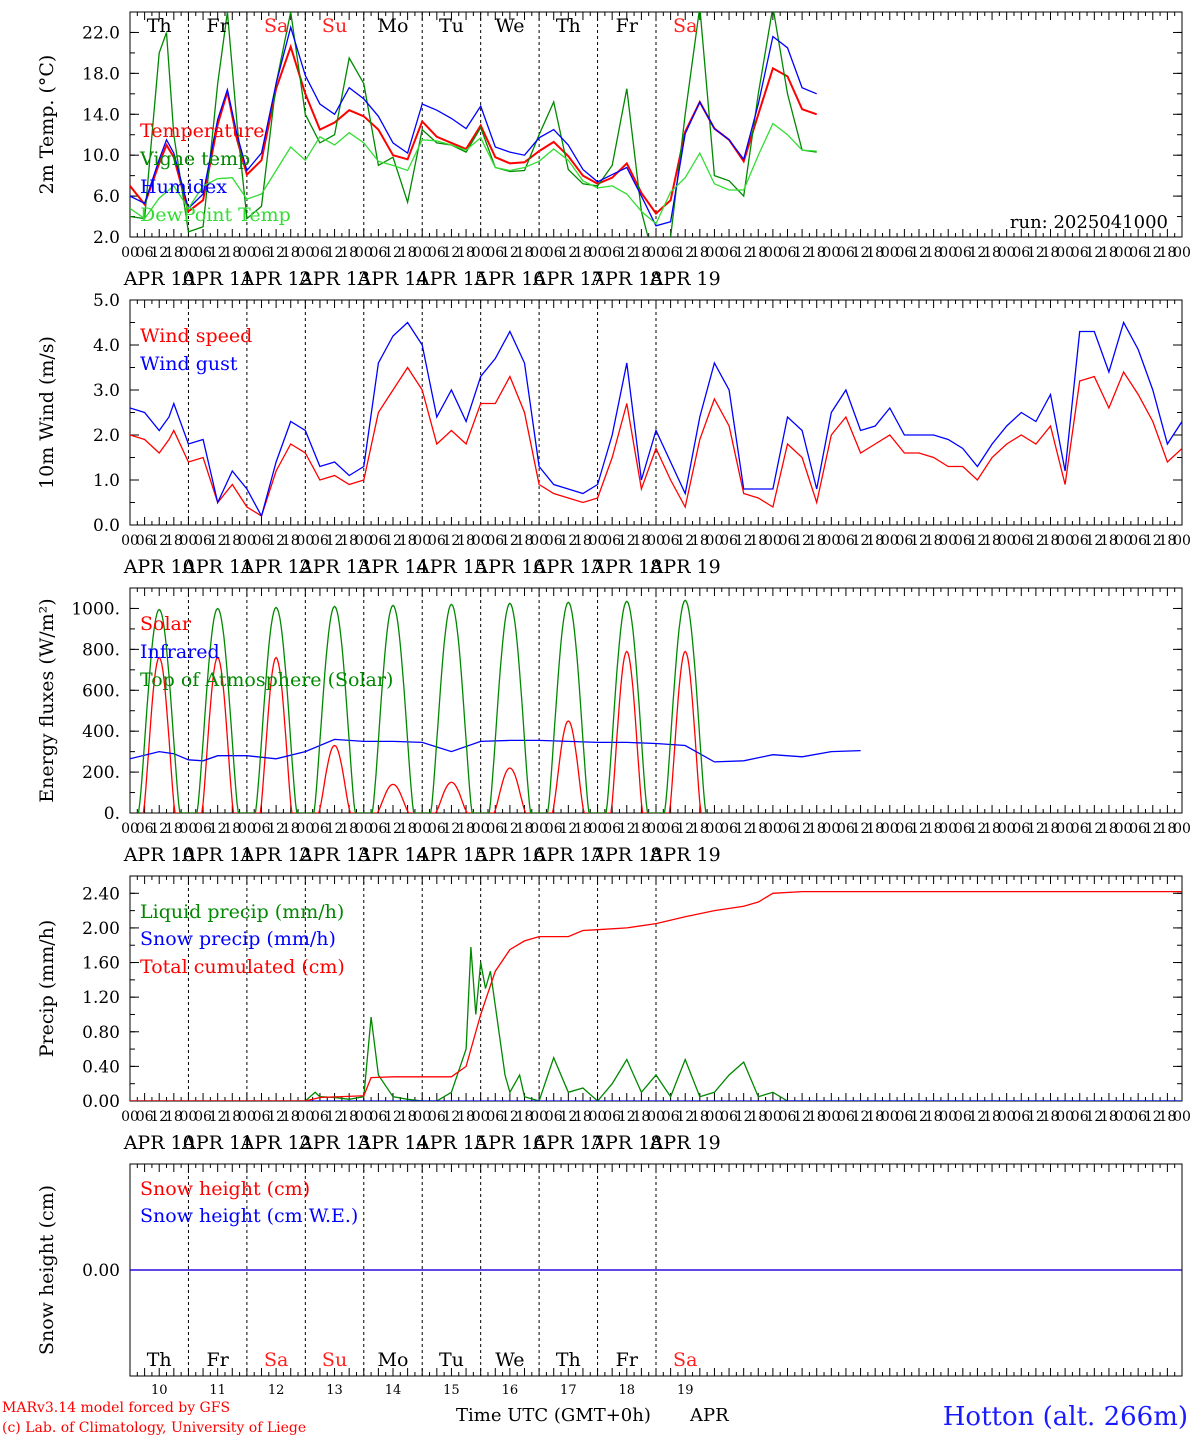 The height and width of the screenshot is (1440, 1194). Describe the element at coordinates (106, 481) in the screenshot. I see `y-tick-label: 1.0` at that location.